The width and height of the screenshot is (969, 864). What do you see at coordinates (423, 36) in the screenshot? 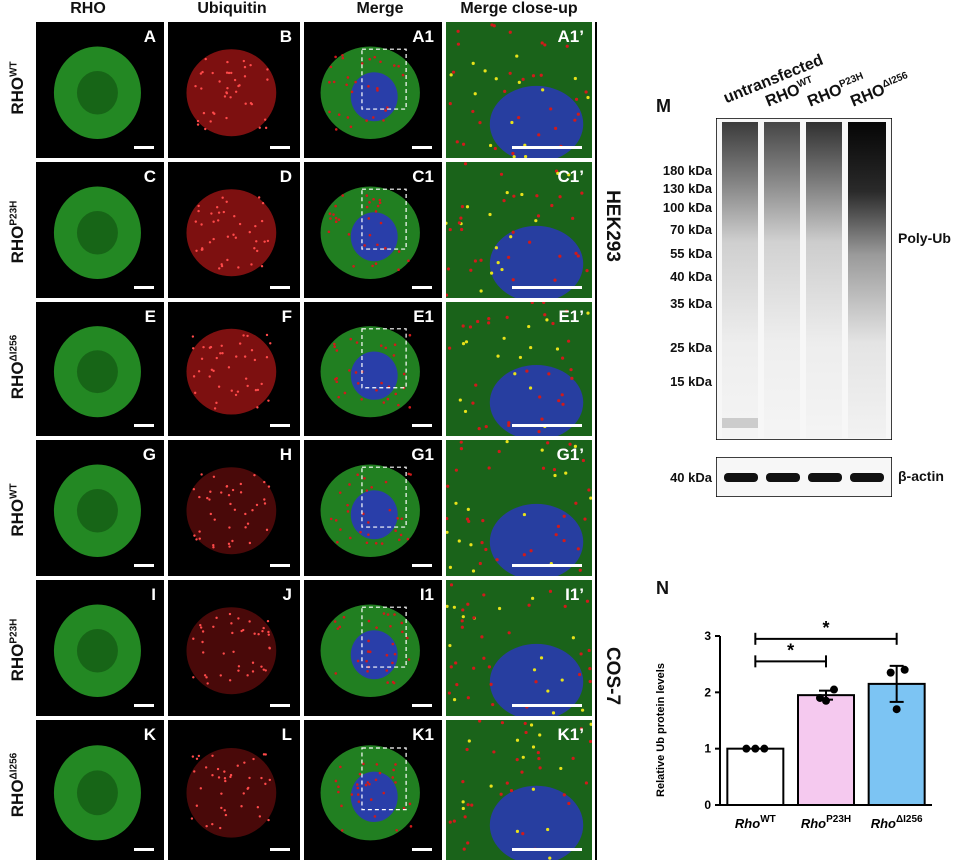
I see `panel-label: A1` at bounding box center [423, 36].